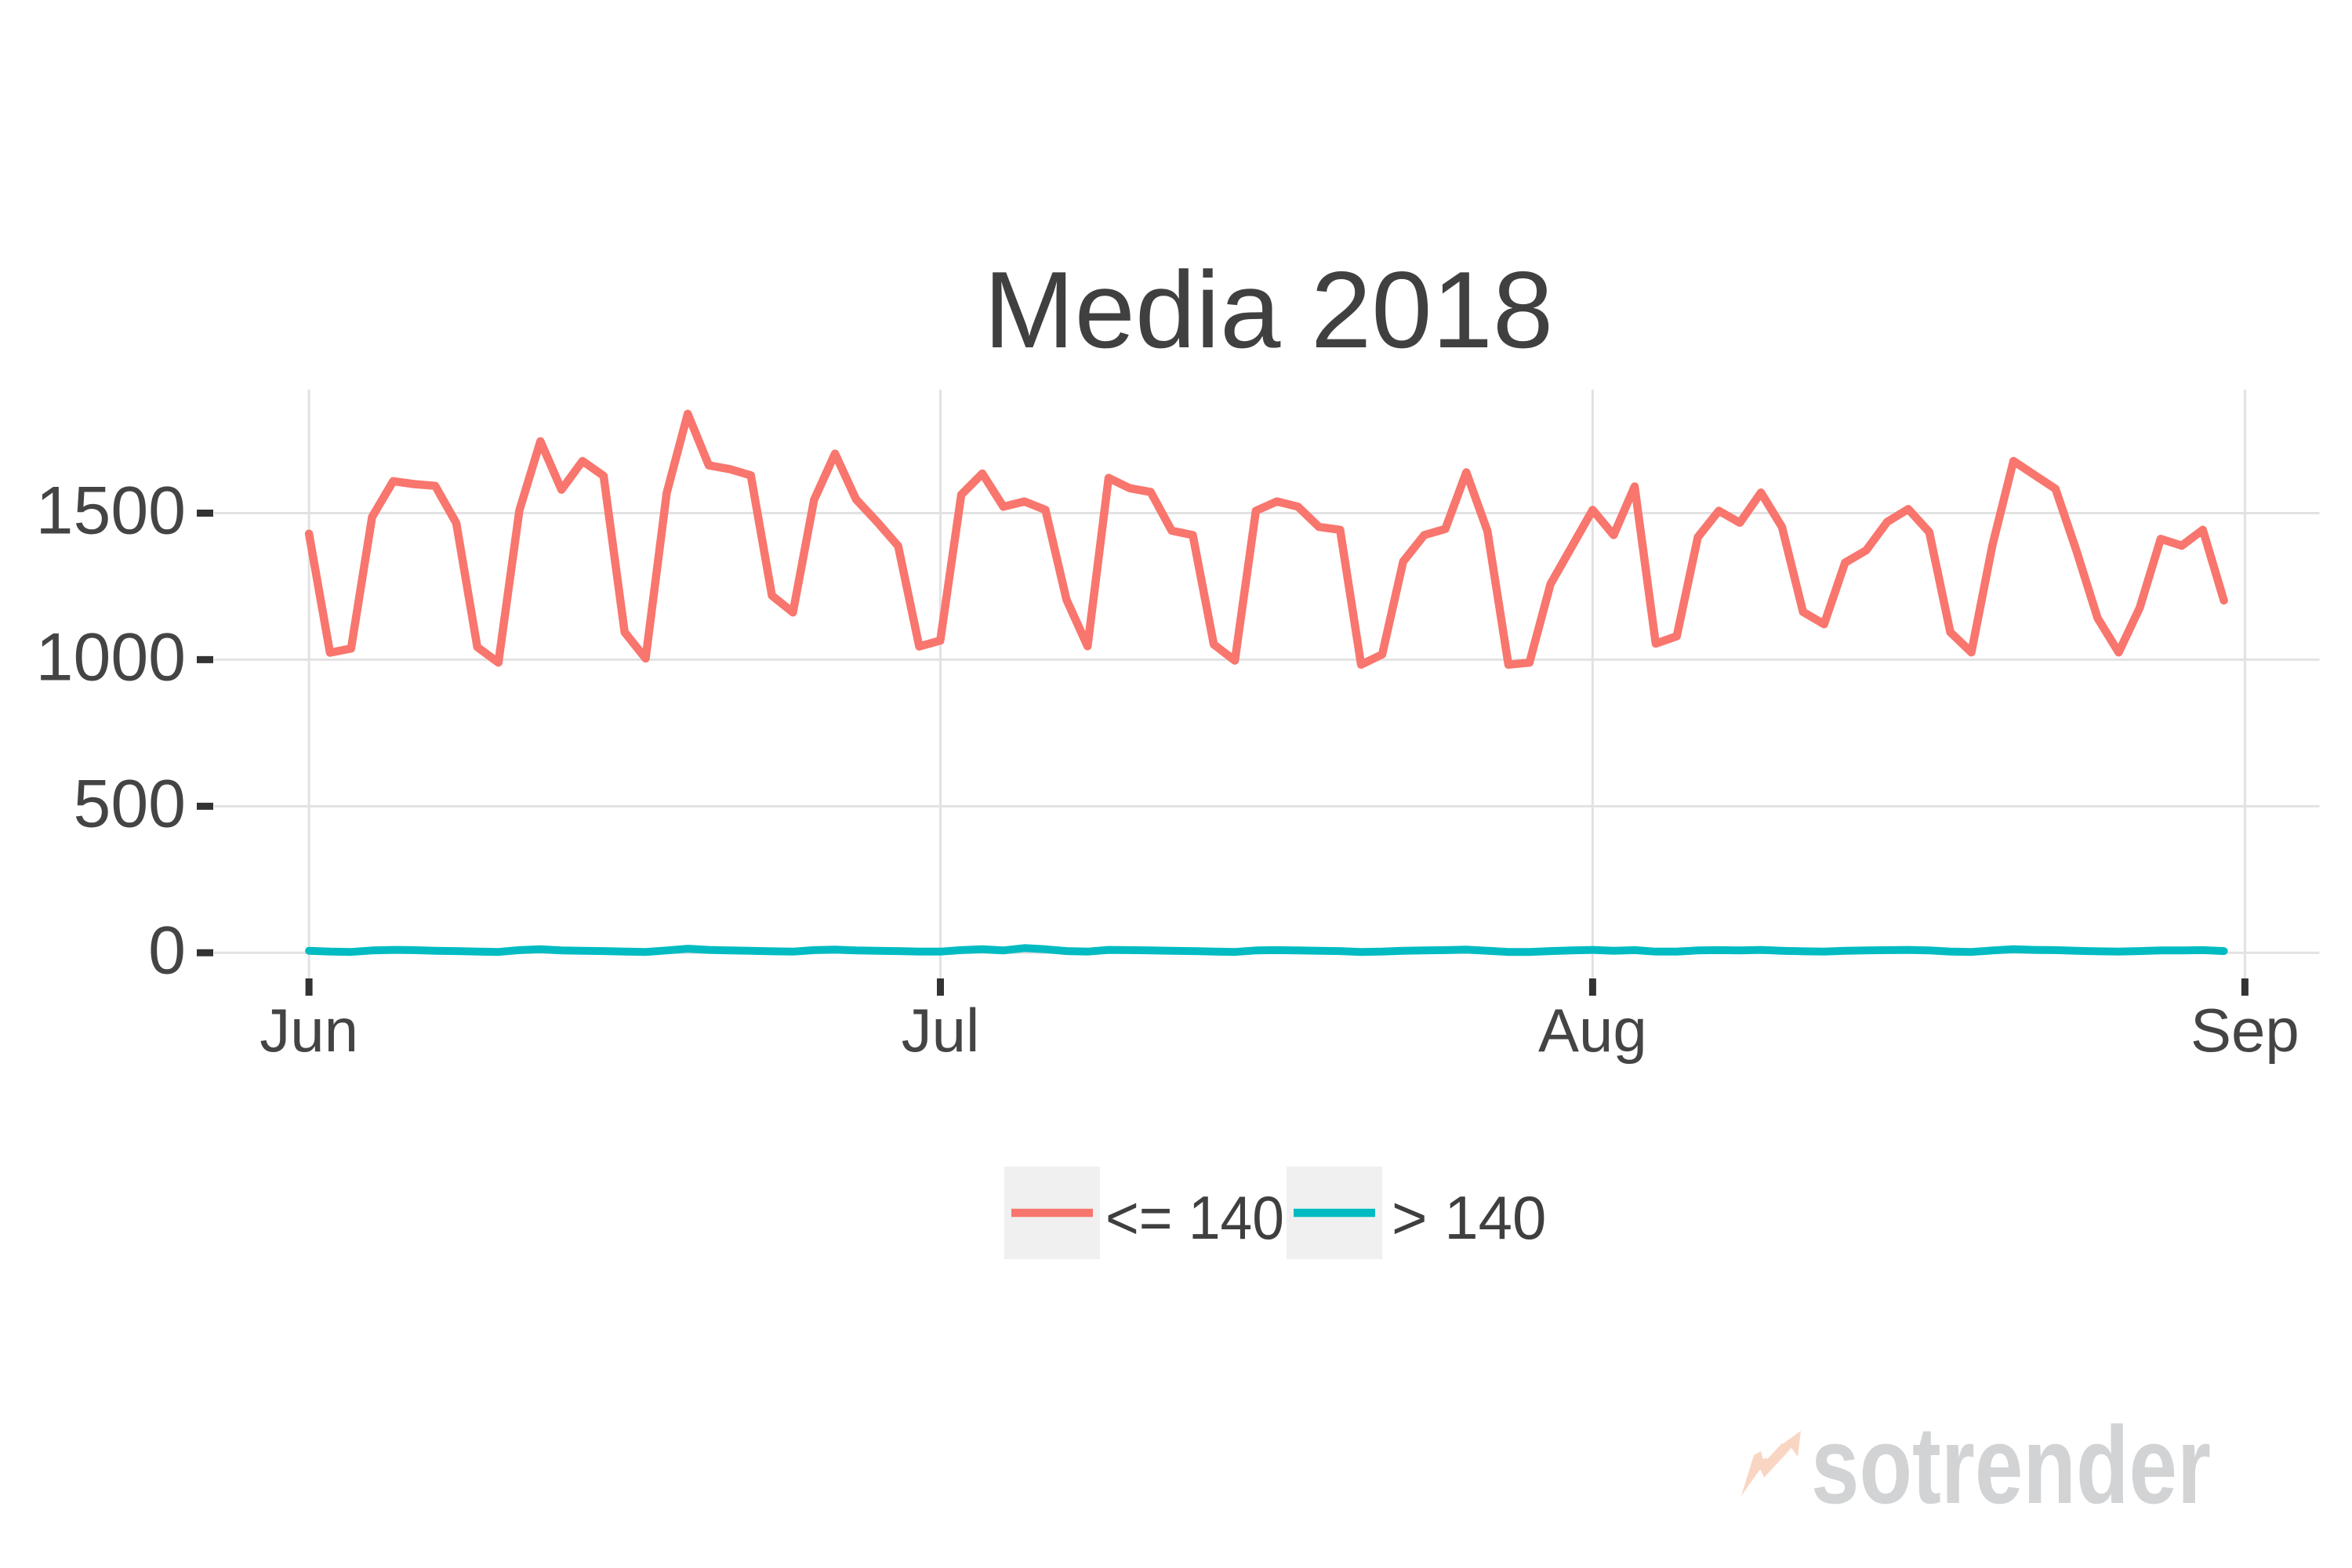  What do you see at coordinates (2244, 1030) in the screenshot?
I see `svg-text: Sep` at bounding box center [2244, 1030].